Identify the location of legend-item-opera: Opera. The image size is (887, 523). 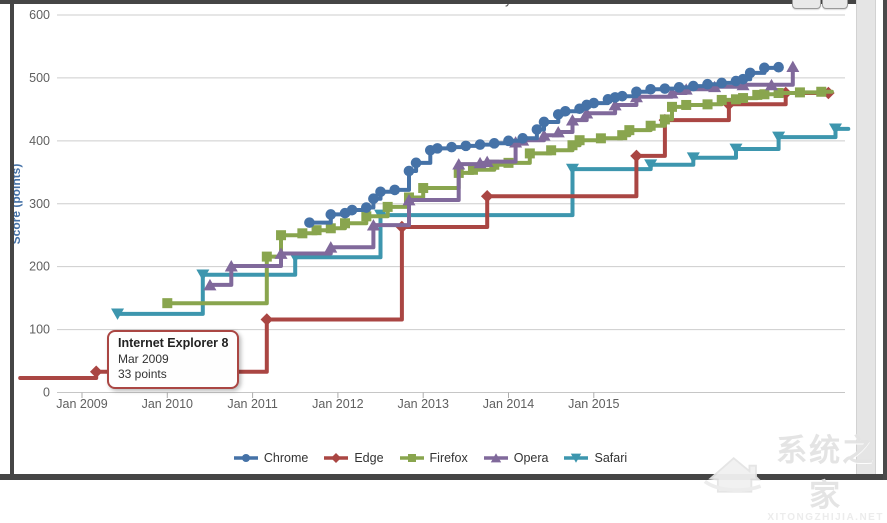
(515, 458).